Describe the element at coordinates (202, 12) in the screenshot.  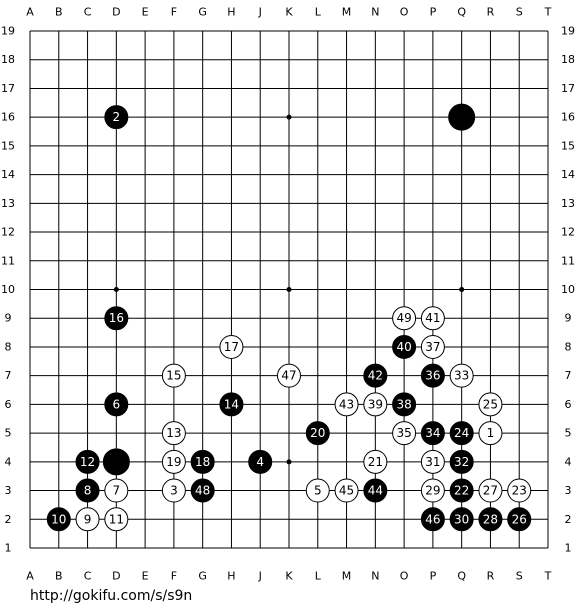
I see `column-label: G` at that location.